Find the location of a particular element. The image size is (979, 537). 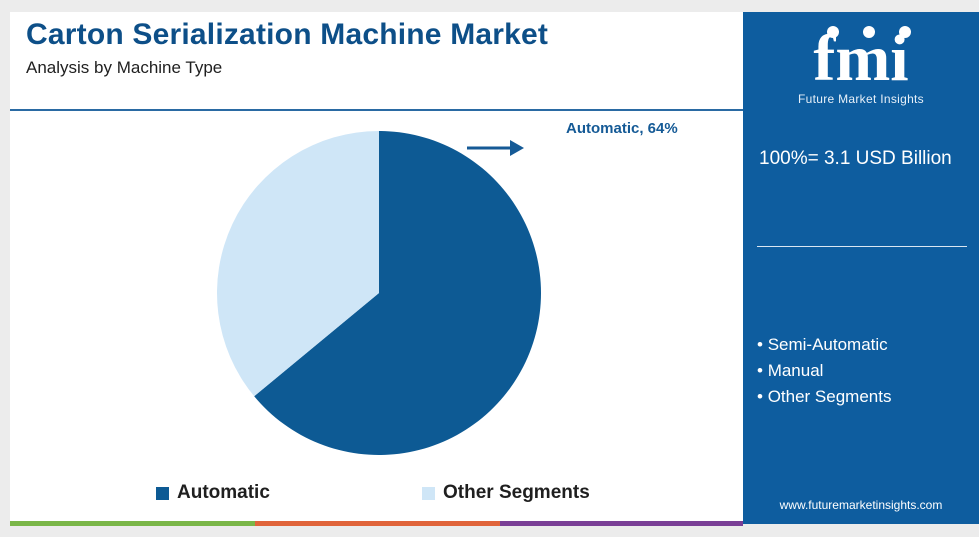

bottom-accent-green is located at coordinates (132, 523).